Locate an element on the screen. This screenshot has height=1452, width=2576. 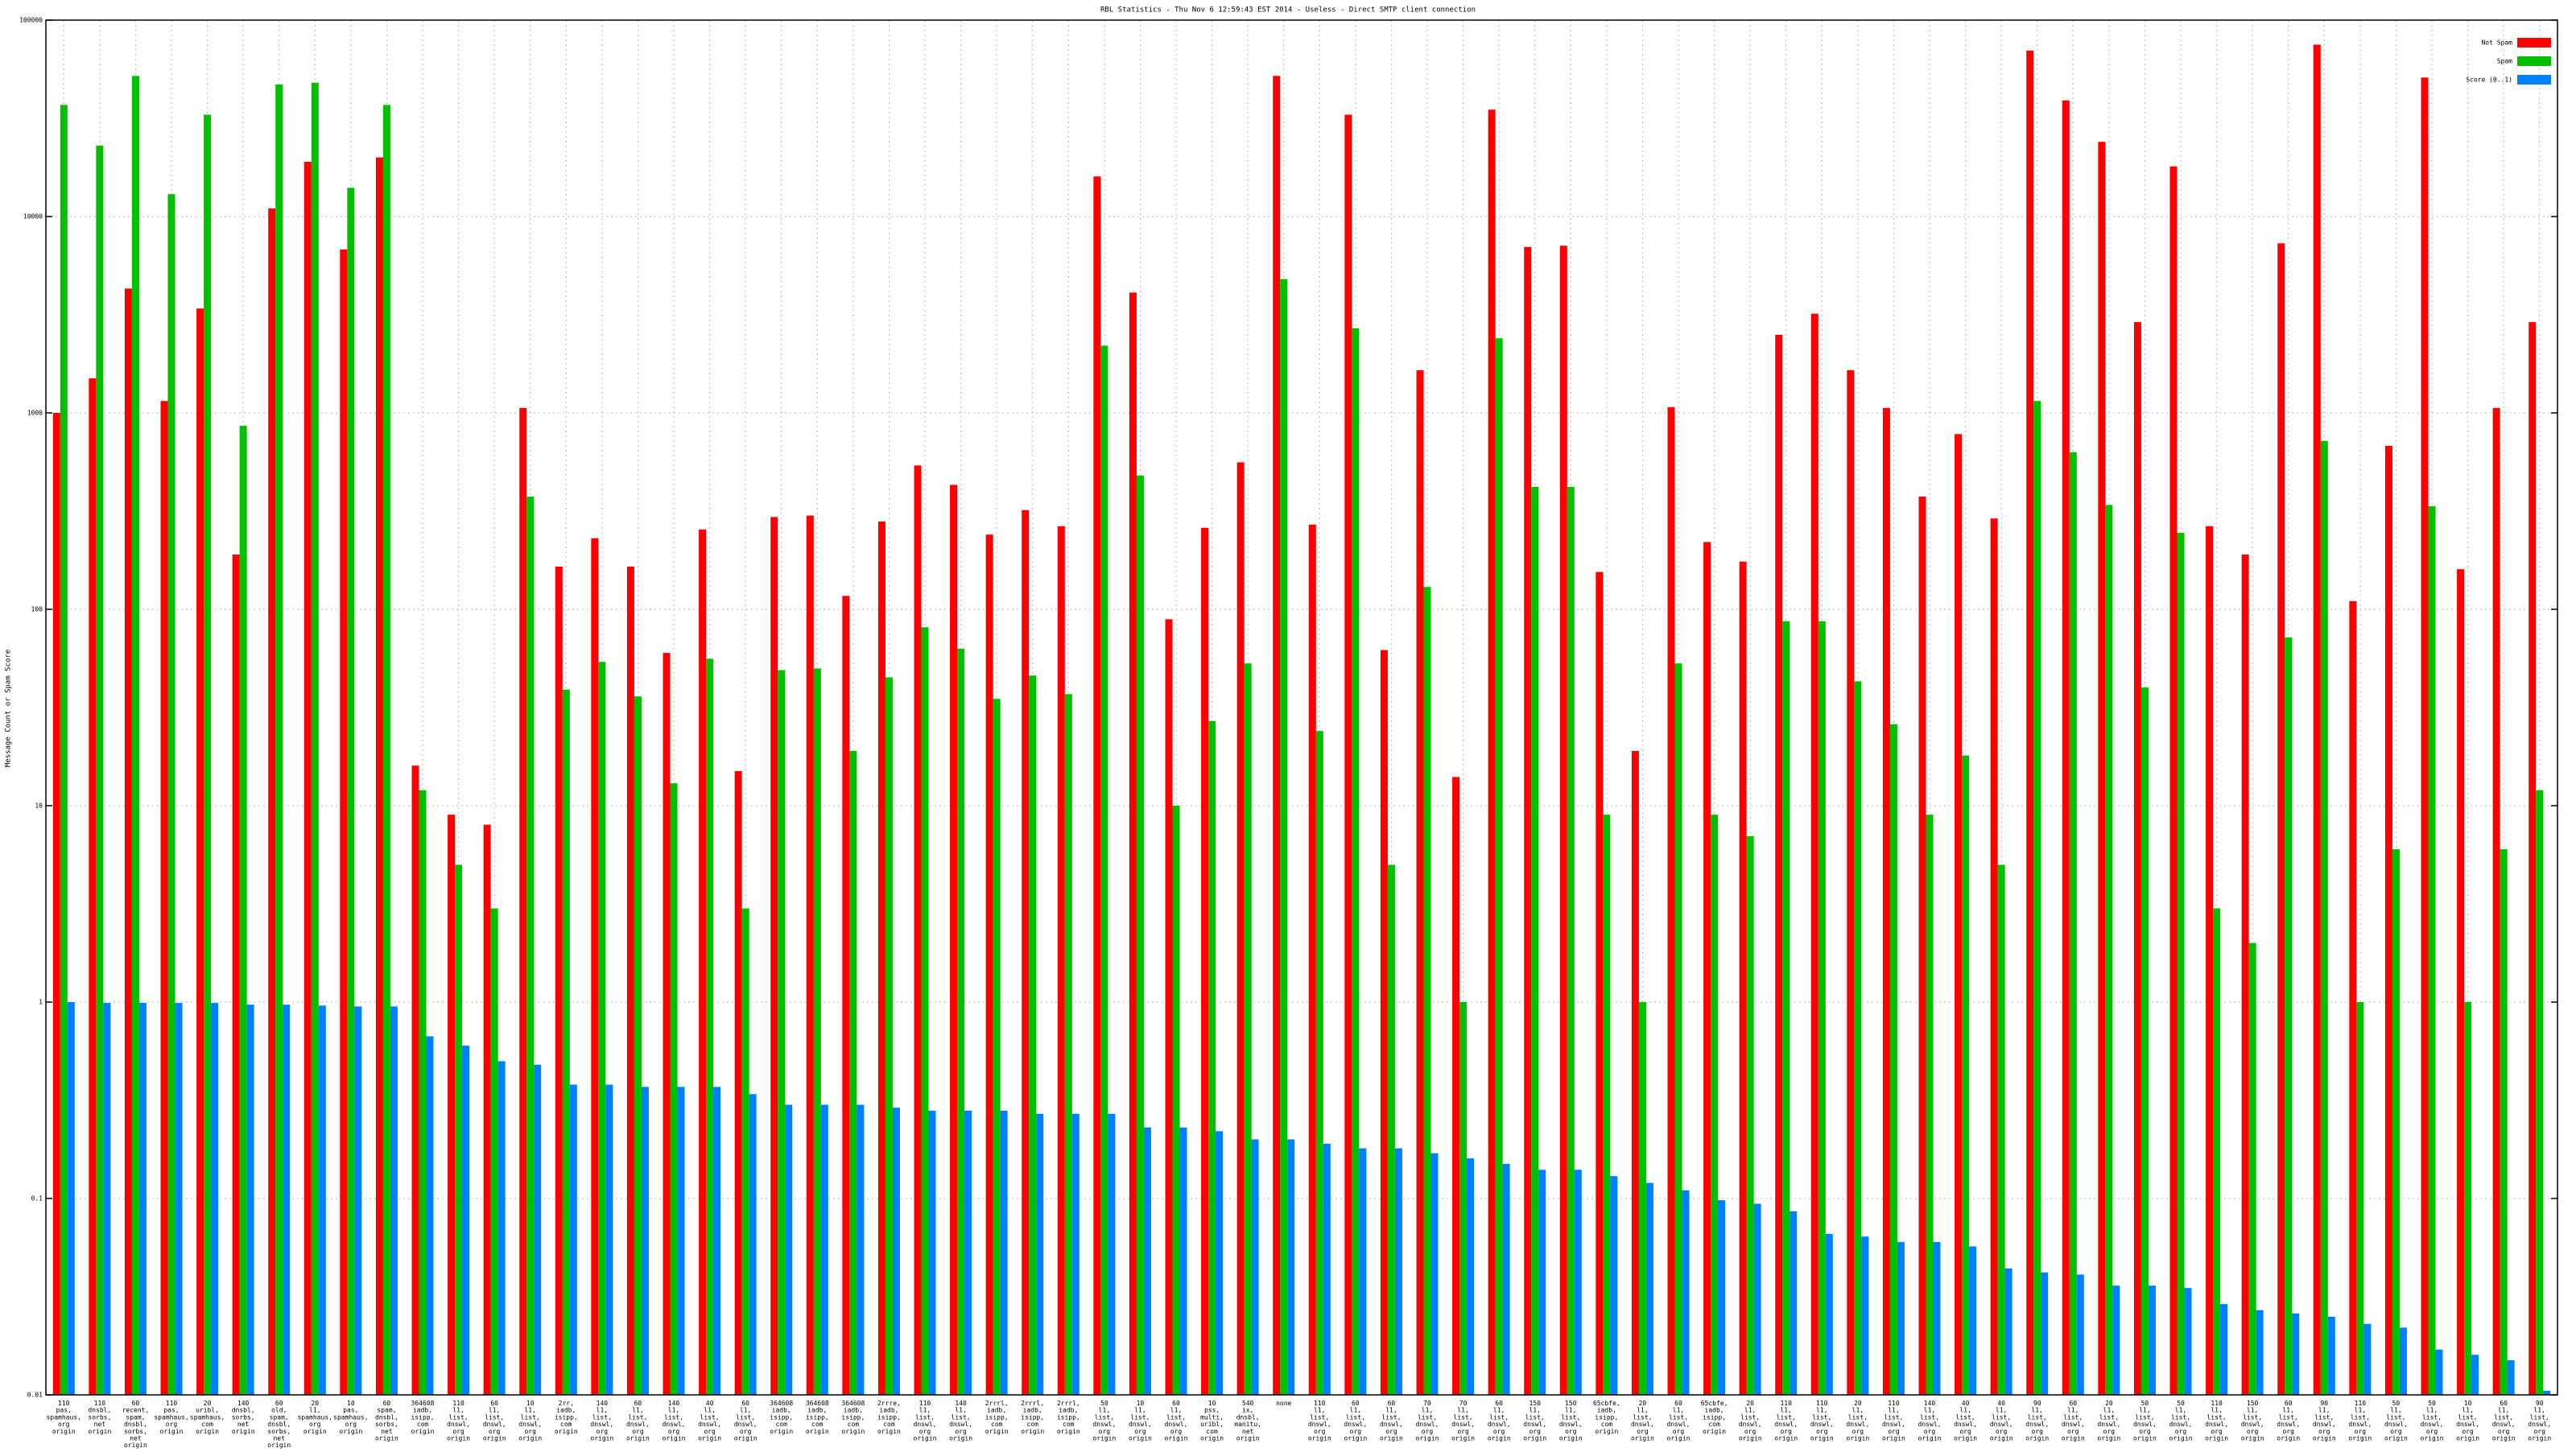
x-tick-label: 10 pas, spamhaus, org origin is located at coordinates (350, 1418).